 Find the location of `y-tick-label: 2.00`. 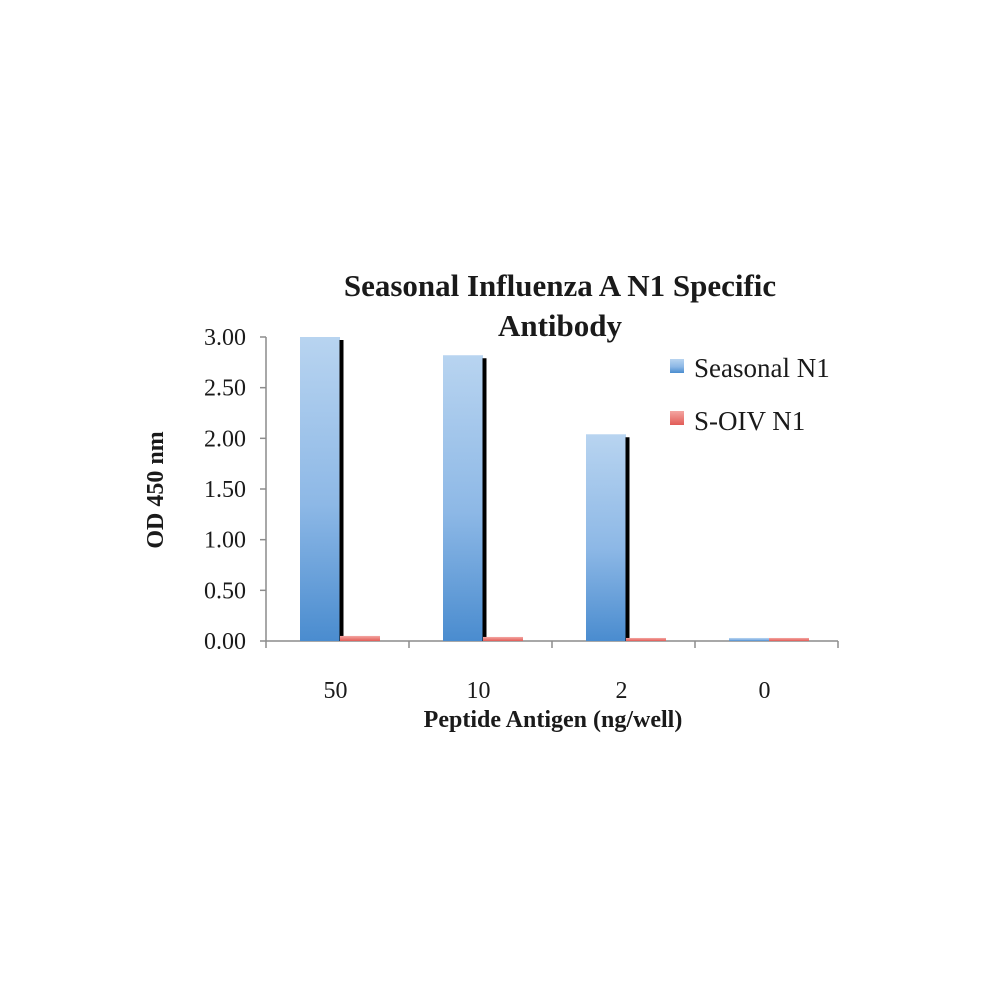

y-tick-label: 2.00 is located at coordinates (225, 439).